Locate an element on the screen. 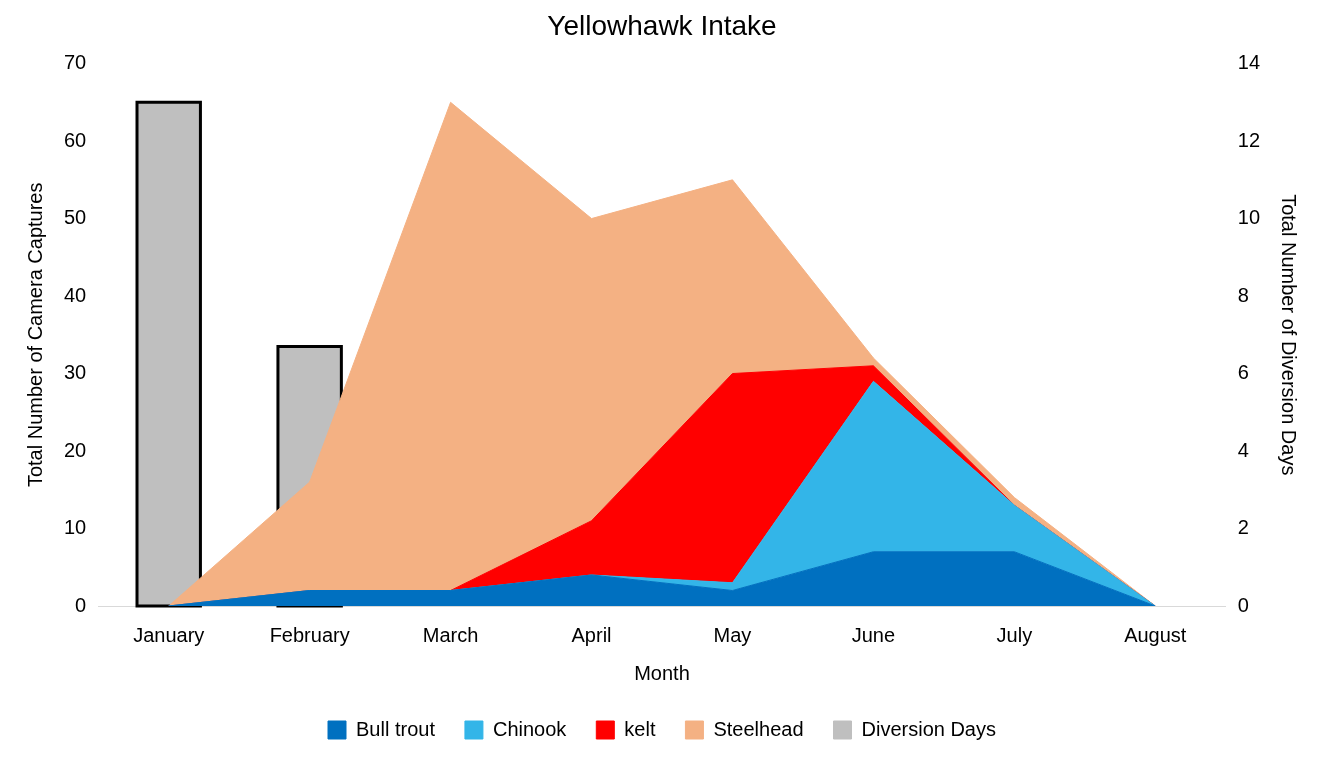 The height and width of the screenshot is (760, 1324). x-tick-label: January is located at coordinates (169, 634).